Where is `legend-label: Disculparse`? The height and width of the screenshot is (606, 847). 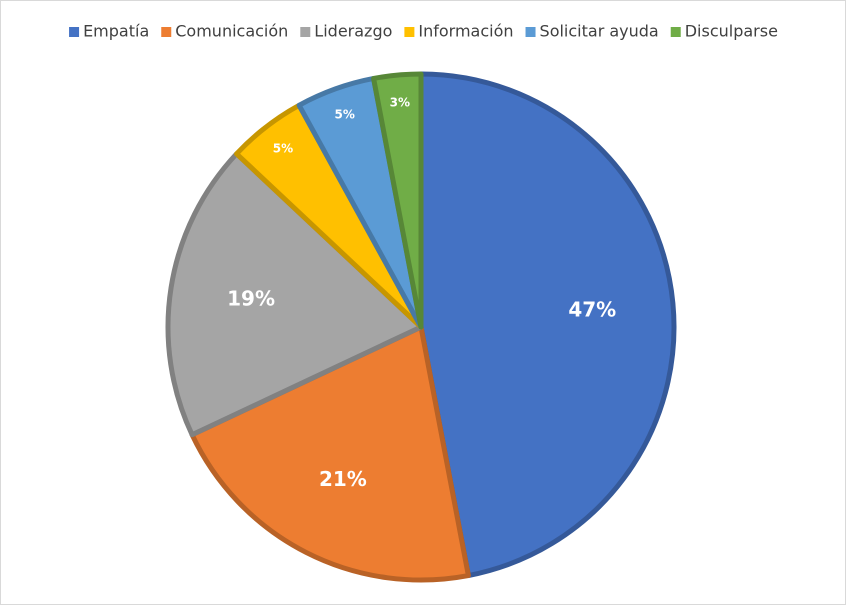 legend-label: Disculparse is located at coordinates (731, 31).